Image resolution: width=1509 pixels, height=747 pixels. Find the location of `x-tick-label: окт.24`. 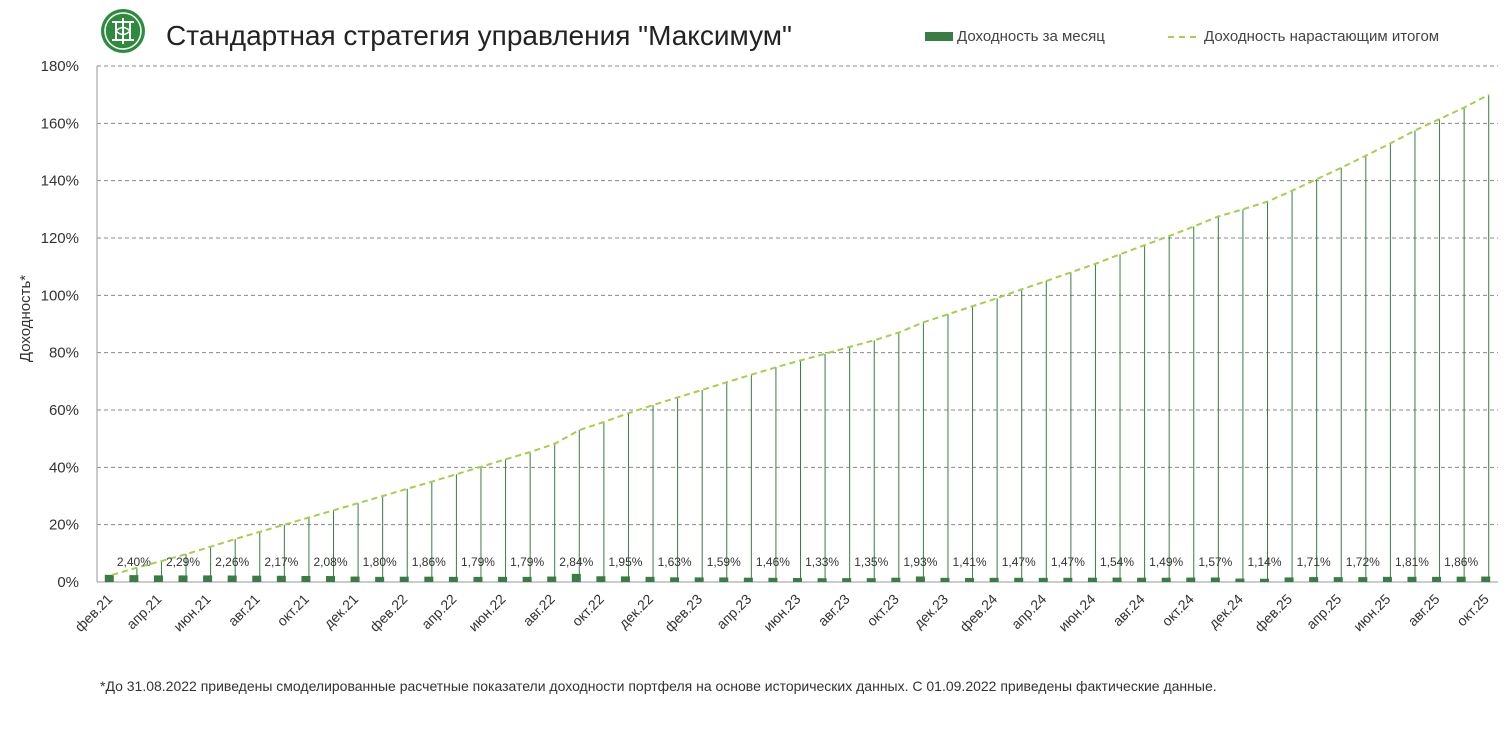

x-tick-label: окт.24 is located at coordinates (1177, 610).